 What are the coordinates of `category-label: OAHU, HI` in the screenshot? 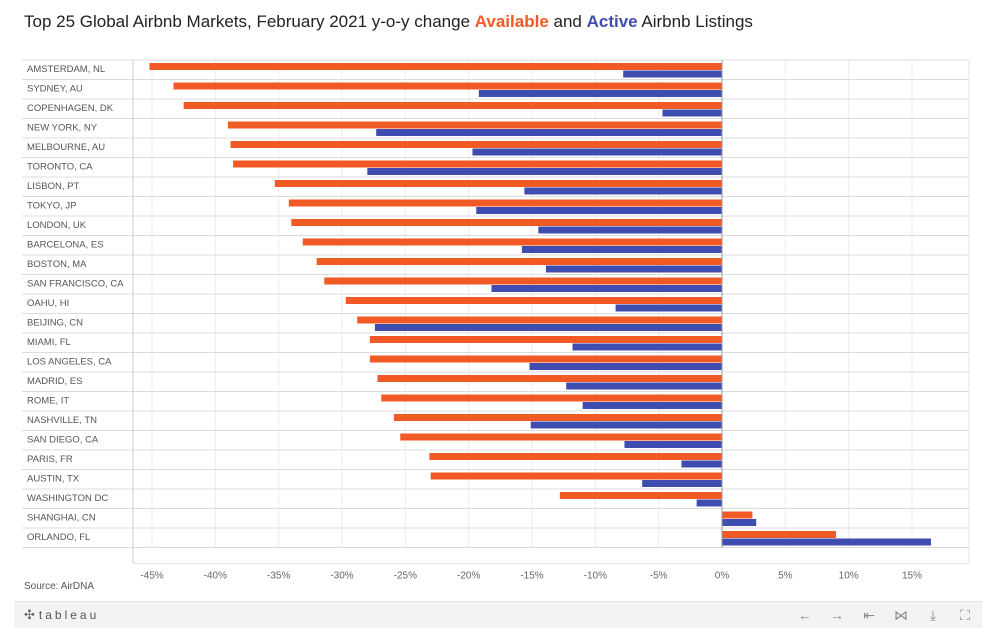 It's located at (48, 303).